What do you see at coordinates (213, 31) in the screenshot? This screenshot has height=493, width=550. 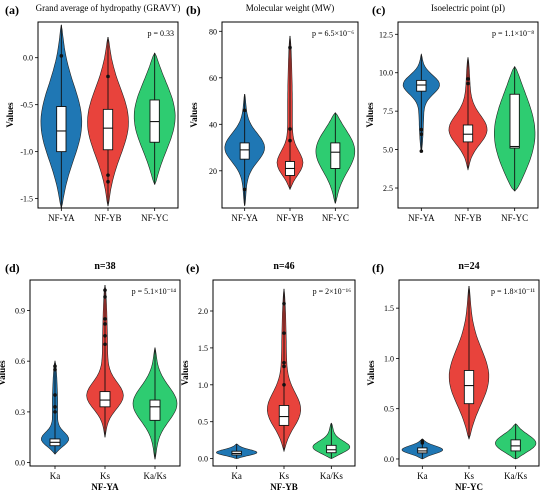 I see `y-tick-label: 80` at bounding box center [213, 31].